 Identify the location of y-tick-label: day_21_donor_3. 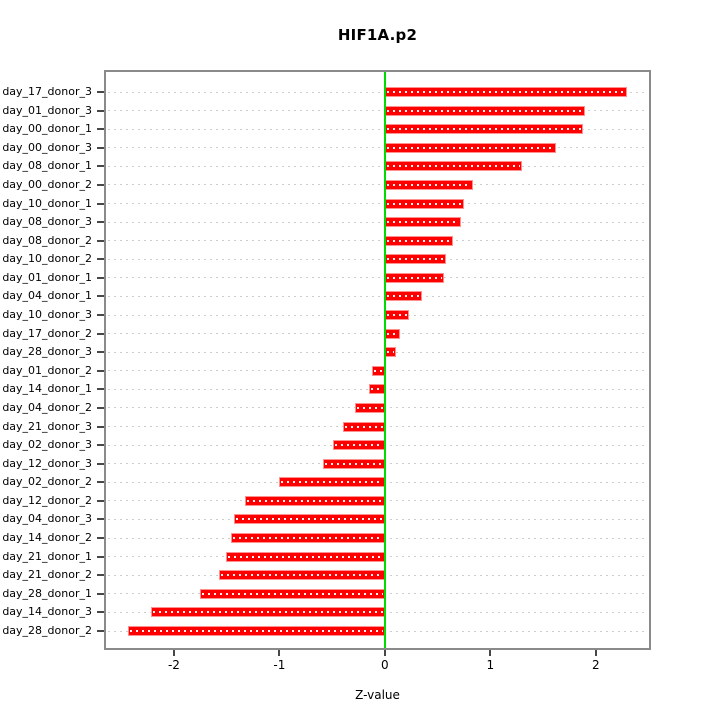
(47, 426).